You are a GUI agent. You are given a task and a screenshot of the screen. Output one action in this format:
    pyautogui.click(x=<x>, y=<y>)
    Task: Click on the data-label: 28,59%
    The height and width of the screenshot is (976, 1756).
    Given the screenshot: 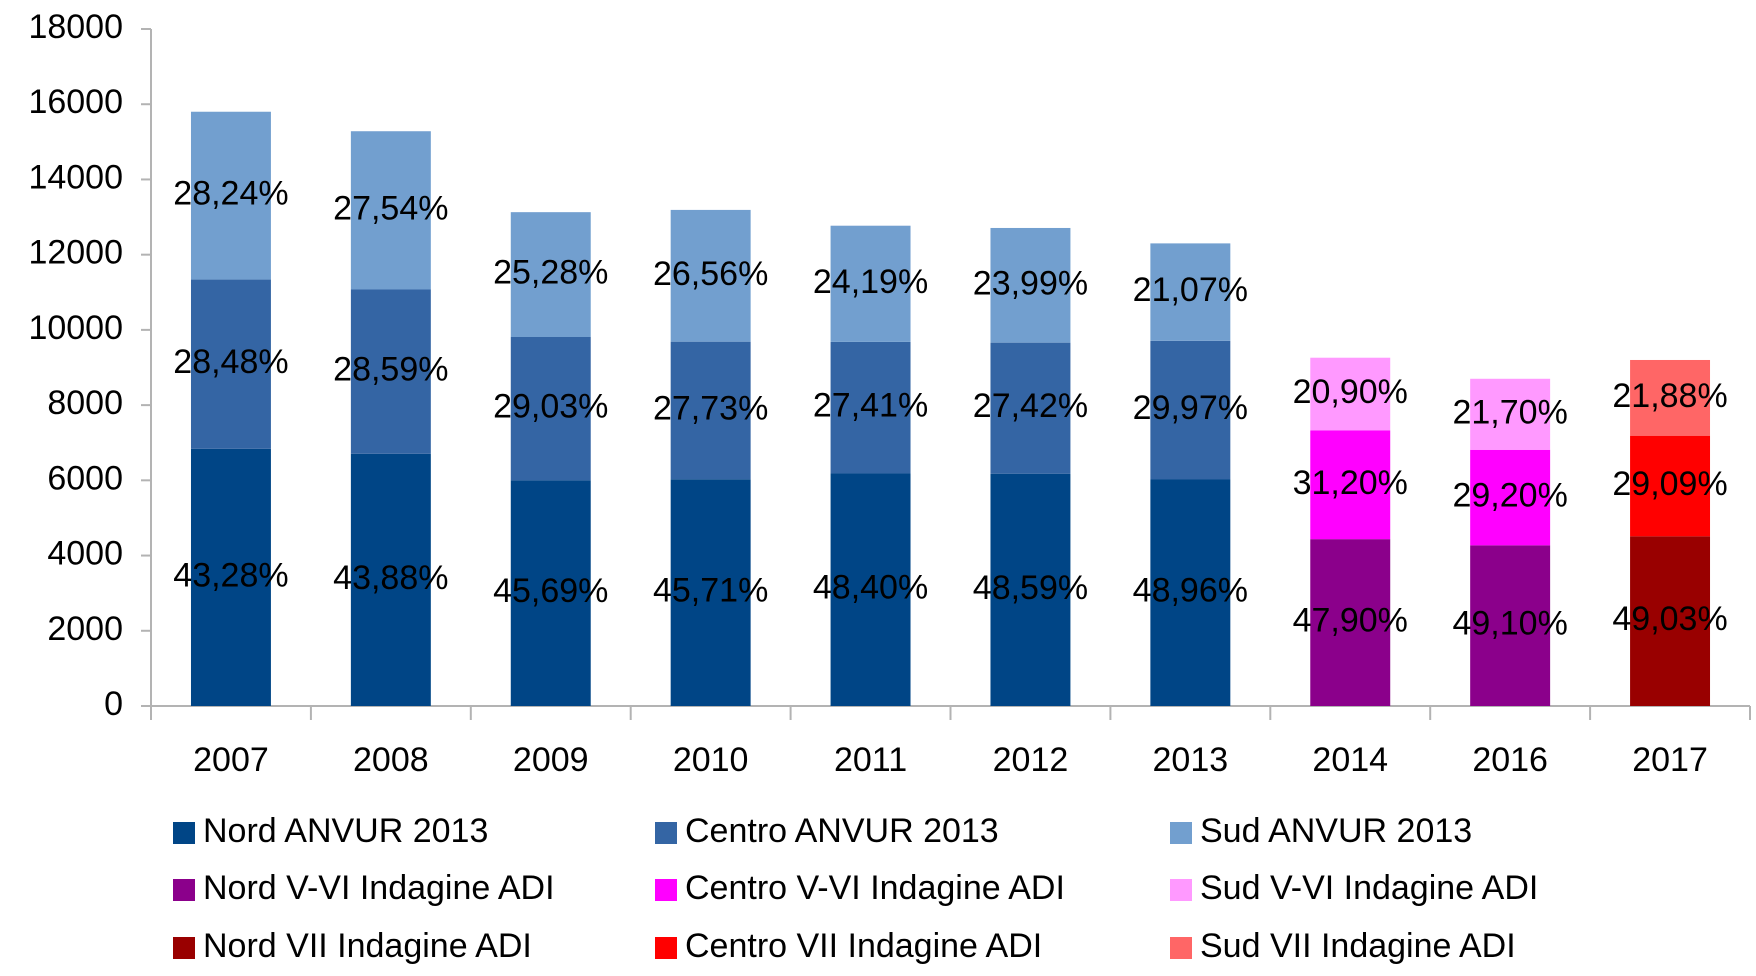 What is the action you would take?
    pyautogui.click(x=390, y=370)
    